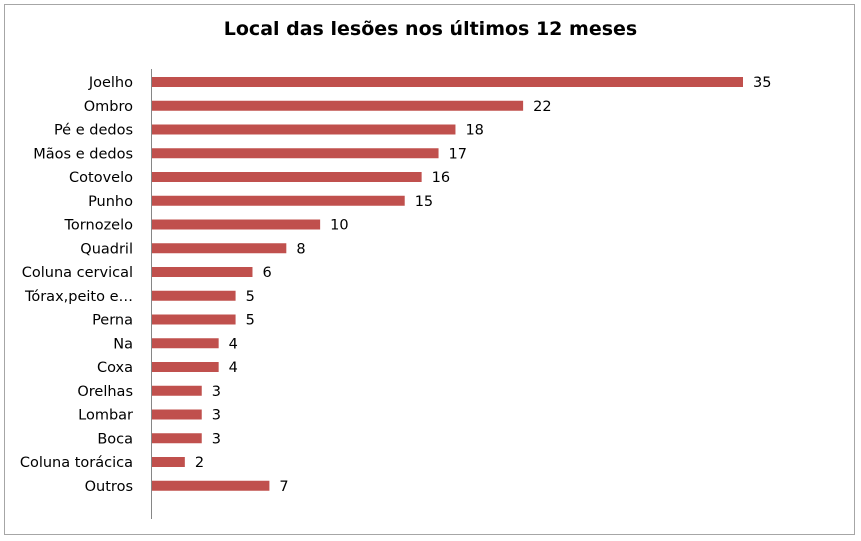  I want to click on category-label: Cotovelo, so click(101, 178).